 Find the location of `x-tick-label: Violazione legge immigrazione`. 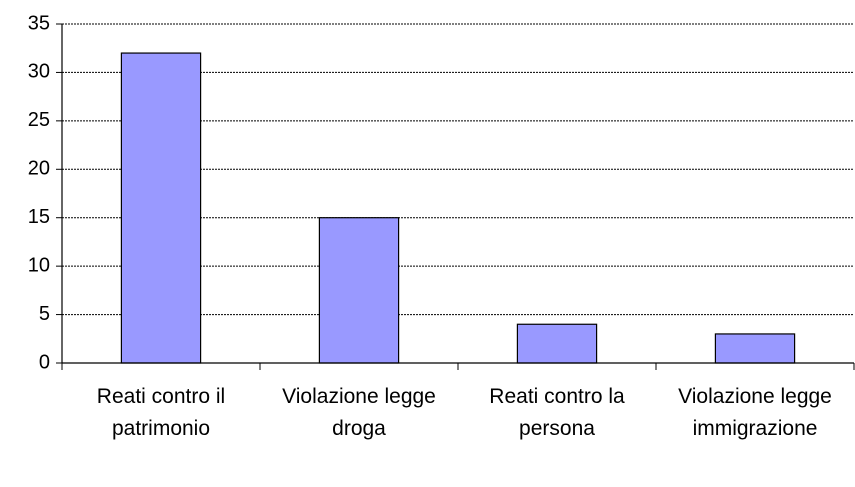

x-tick-label: Violazione legge immigrazione is located at coordinates (755, 412).